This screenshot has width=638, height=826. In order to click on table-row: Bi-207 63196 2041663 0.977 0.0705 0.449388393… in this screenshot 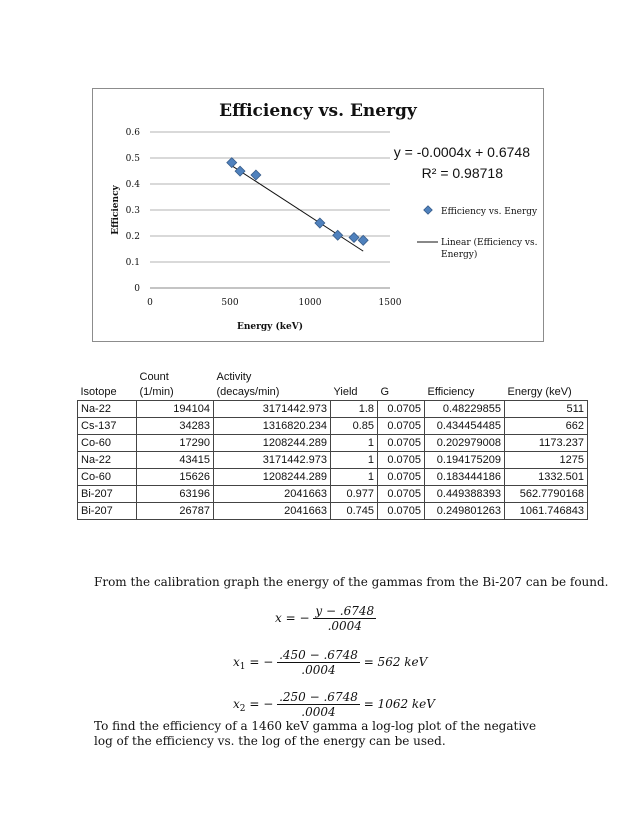, I will do `click(332, 494)`.